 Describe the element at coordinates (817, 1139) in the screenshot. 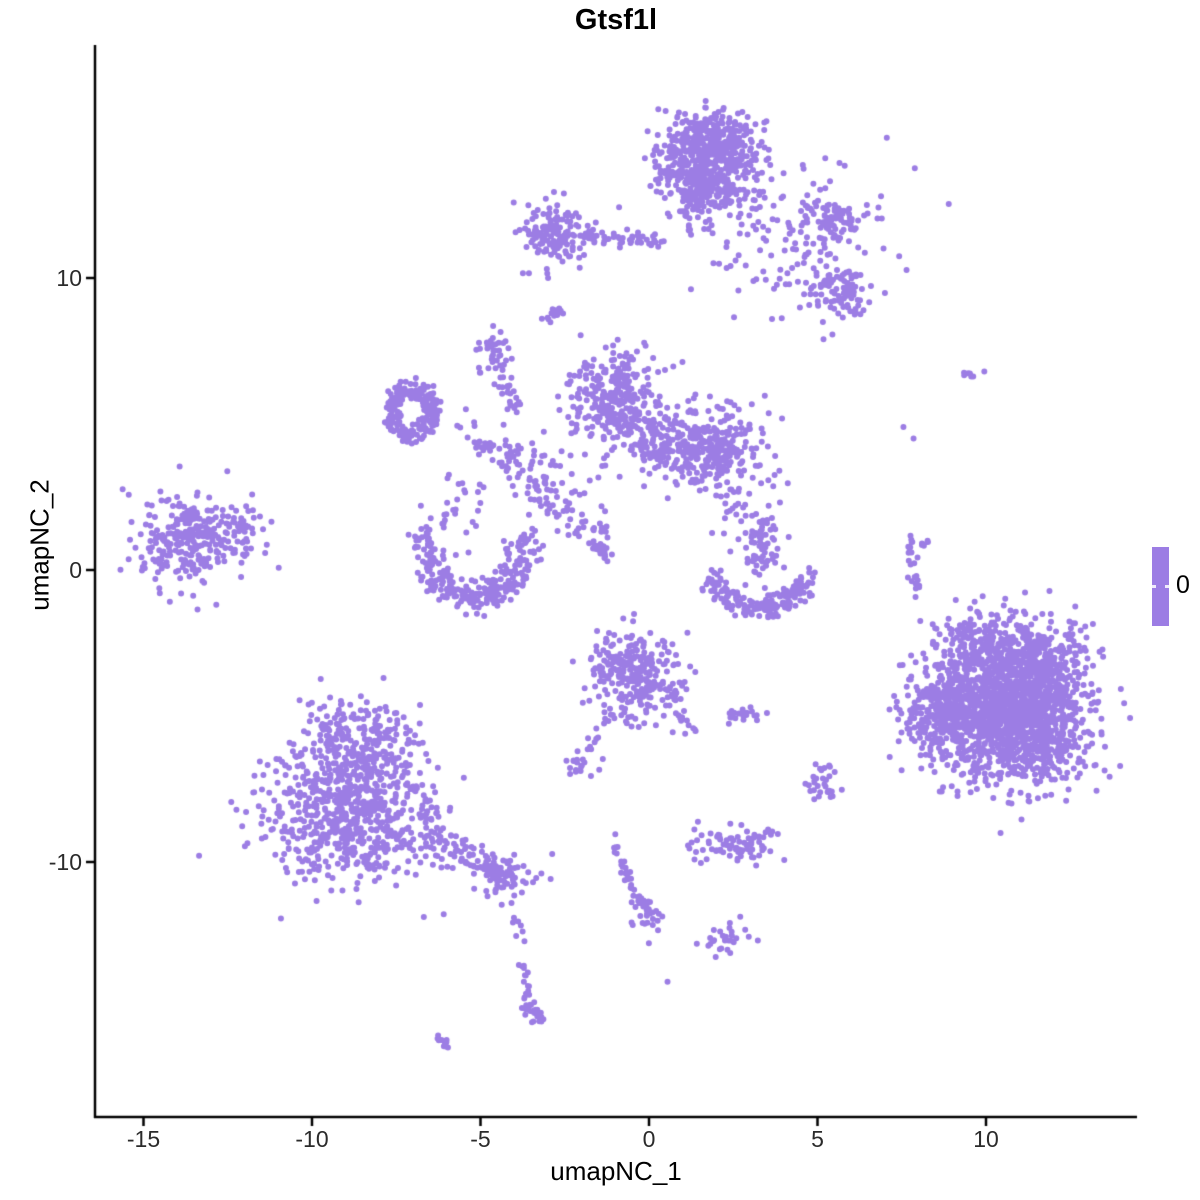

I see `x-tick-label: 5` at that location.